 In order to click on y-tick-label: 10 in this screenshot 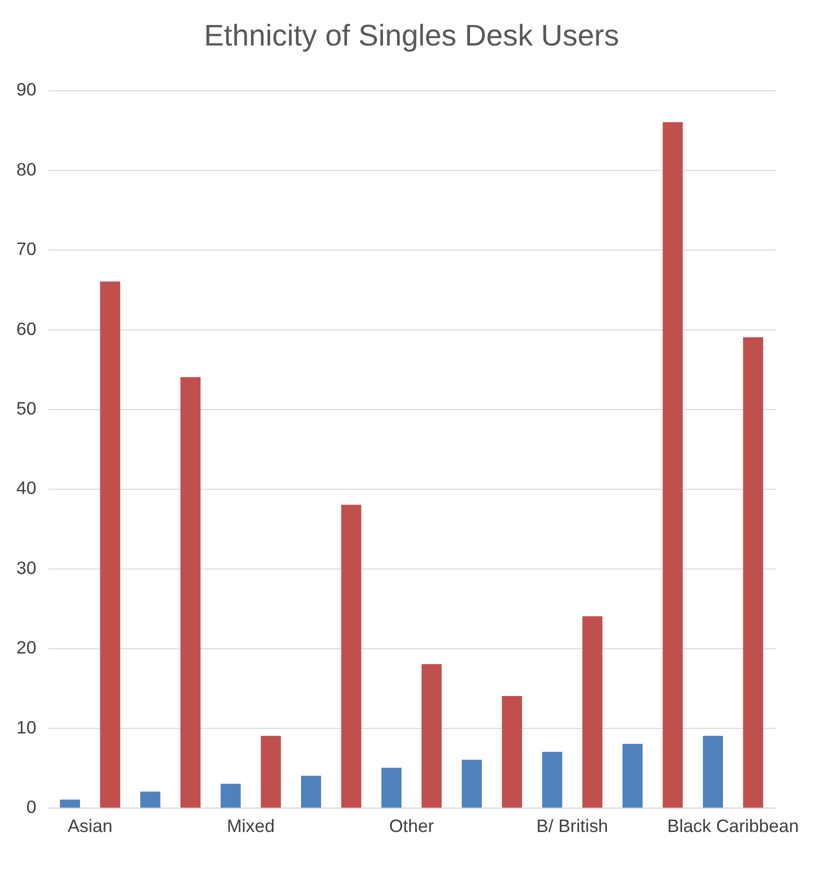, I will do `click(26, 727)`.